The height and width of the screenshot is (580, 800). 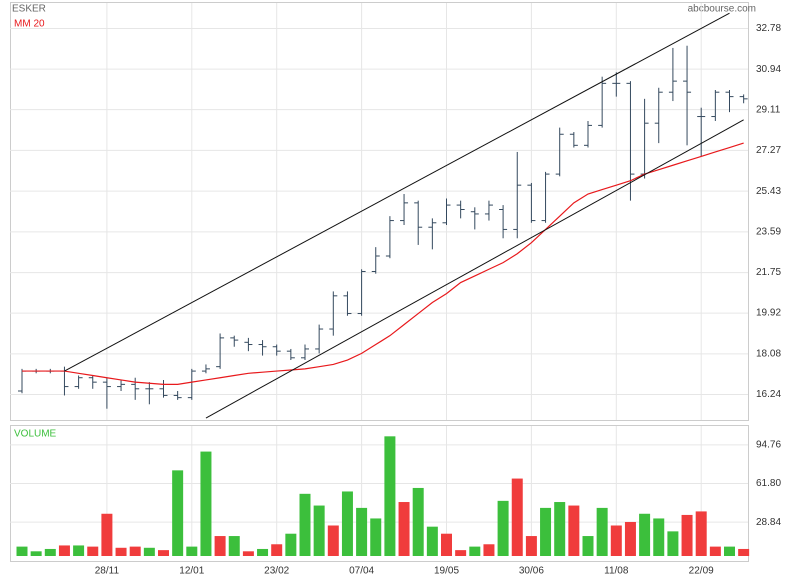 What do you see at coordinates (616, 571) in the screenshot?
I see `x-tick-label: 11/08` at bounding box center [616, 571].